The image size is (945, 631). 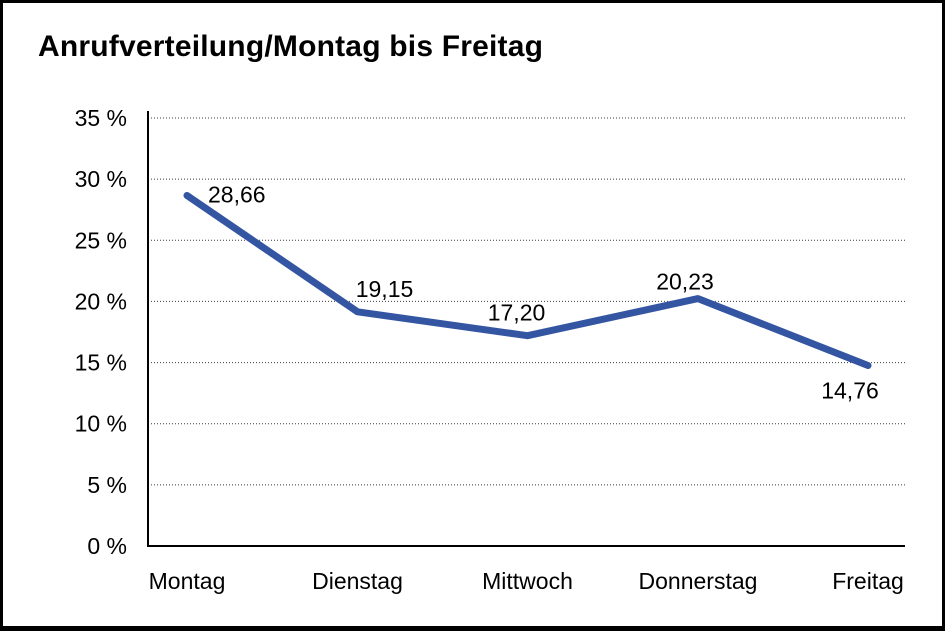 What do you see at coordinates (291, 46) in the screenshot?
I see `chart-title: Anrufverteilung/Montag bis Freitag` at bounding box center [291, 46].